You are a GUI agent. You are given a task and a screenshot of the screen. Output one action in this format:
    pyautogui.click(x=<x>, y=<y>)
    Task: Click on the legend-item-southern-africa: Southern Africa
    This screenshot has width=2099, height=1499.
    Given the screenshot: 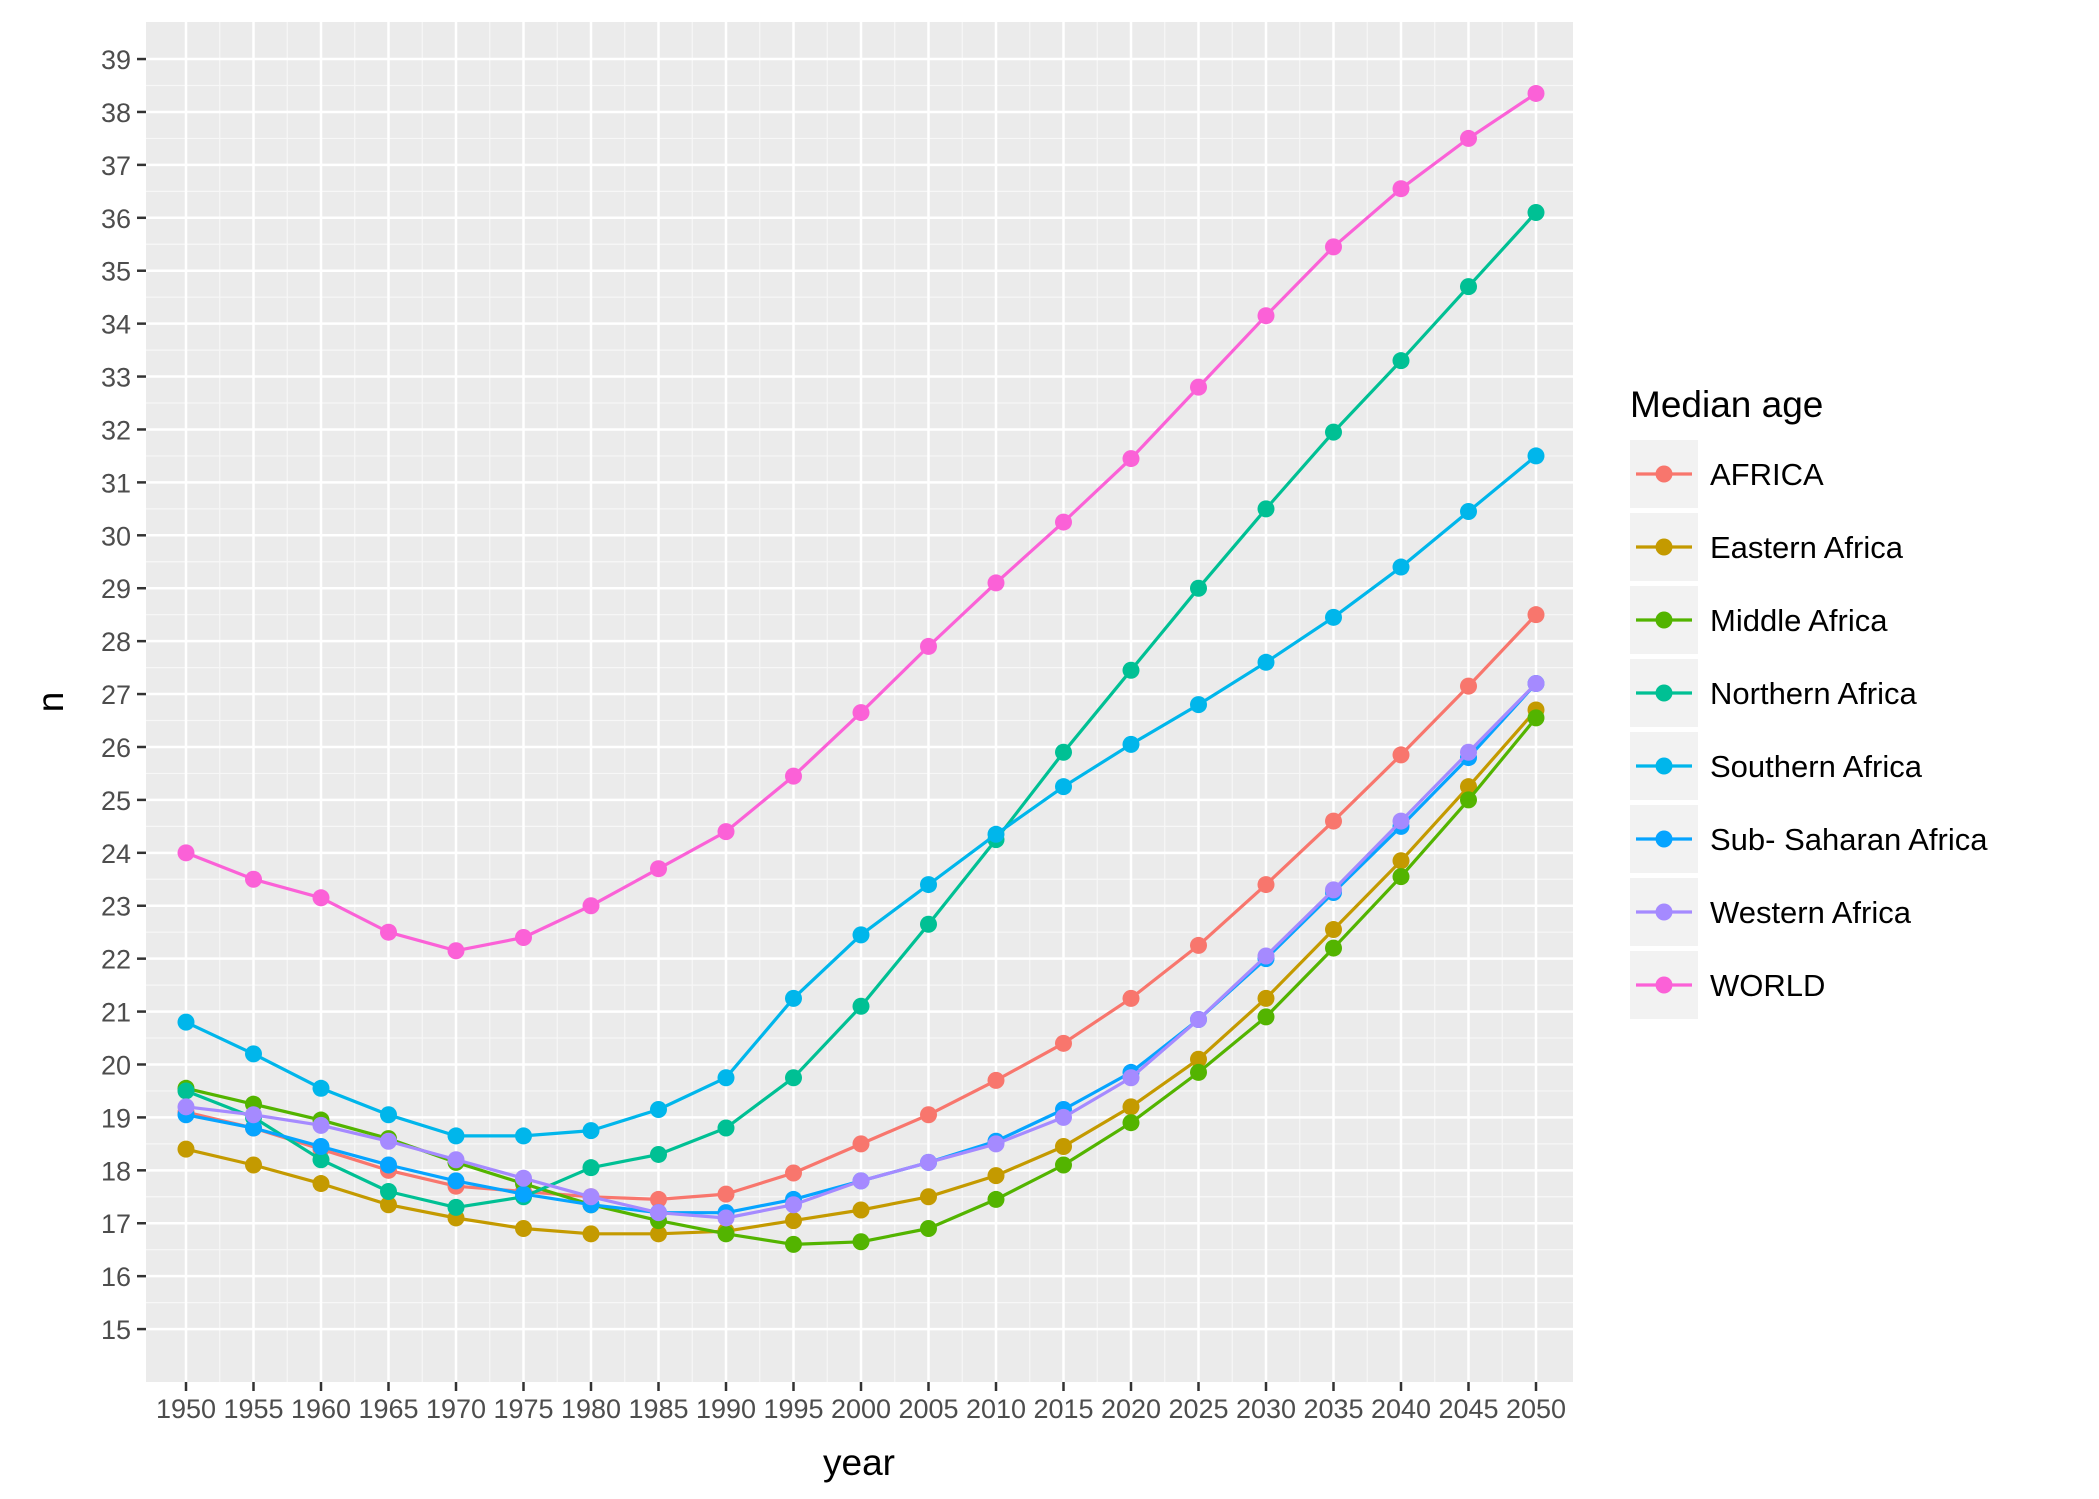 What is the action you would take?
    pyautogui.click(x=1776, y=766)
    